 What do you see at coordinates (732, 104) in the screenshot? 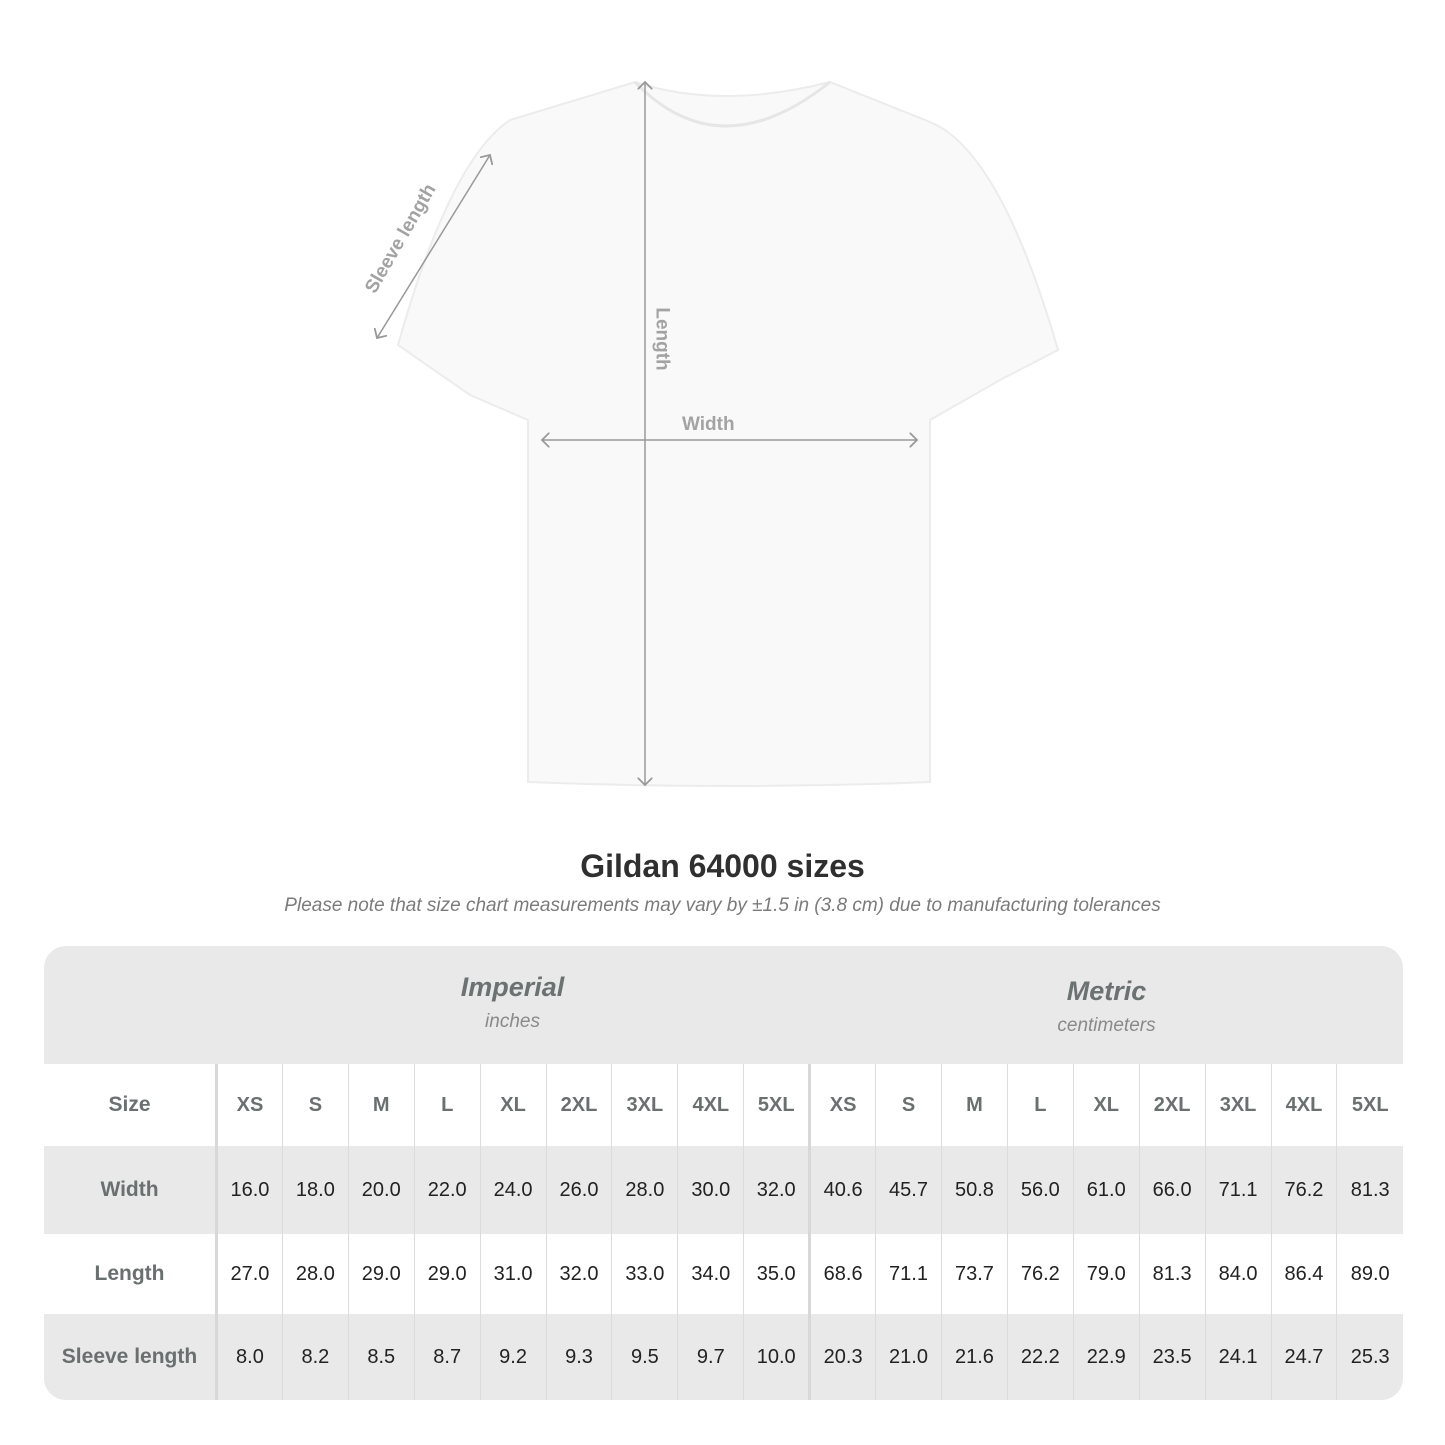
I see `collar` at bounding box center [732, 104].